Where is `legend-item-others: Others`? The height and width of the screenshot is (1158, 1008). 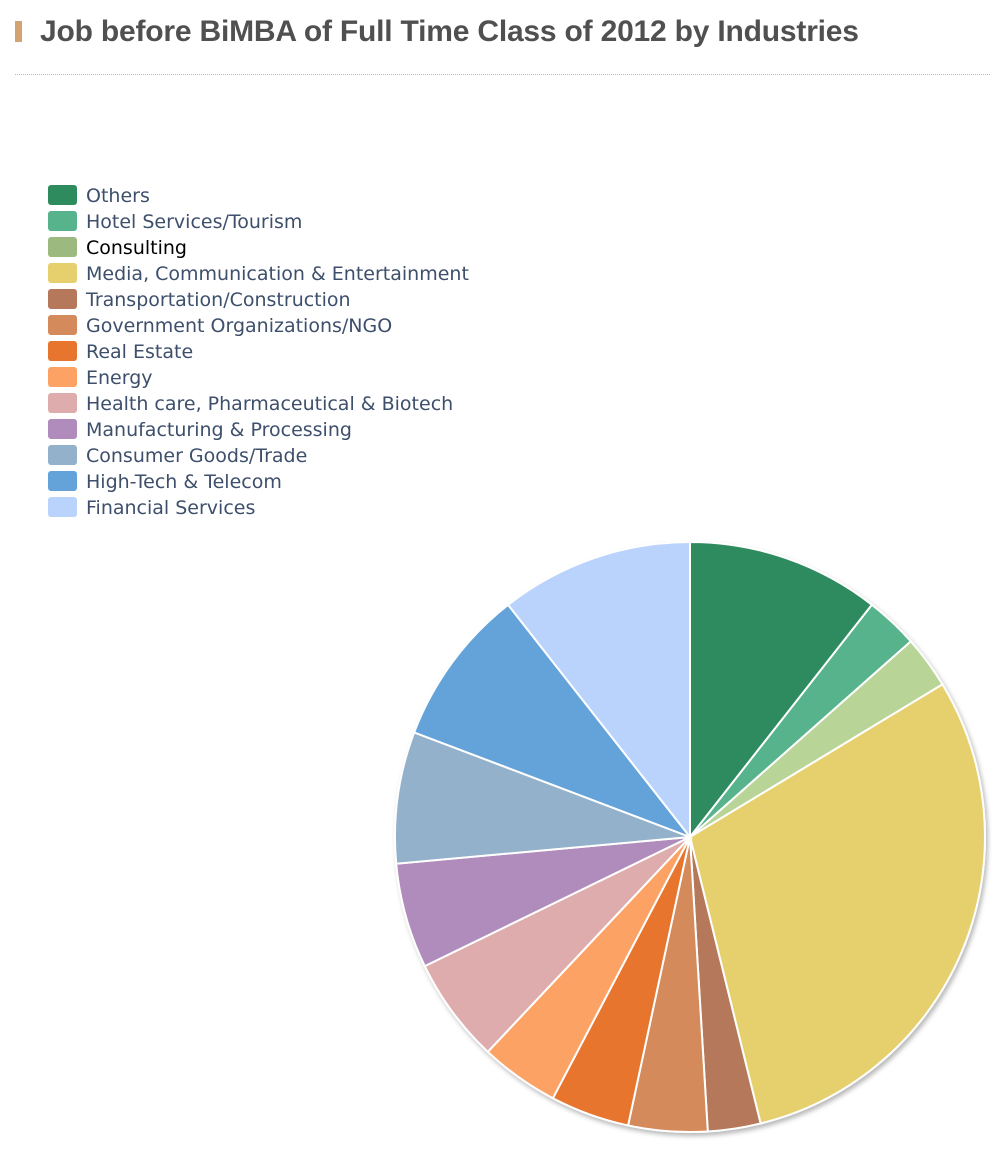 legend-item-others: Others is located at coordinates (308, 196).